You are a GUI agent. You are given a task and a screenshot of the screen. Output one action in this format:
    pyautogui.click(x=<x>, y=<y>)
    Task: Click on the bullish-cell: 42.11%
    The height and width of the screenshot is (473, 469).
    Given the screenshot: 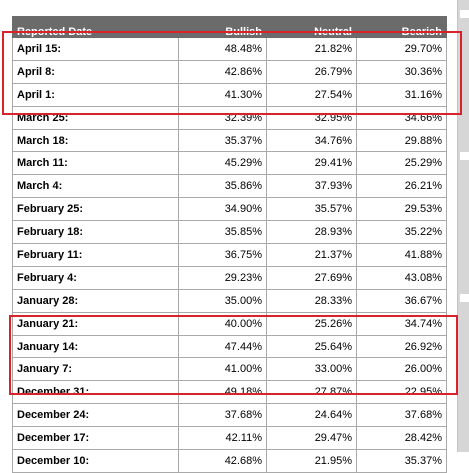 What is the action you would take?
    pyautogui.click(x=222, y=438)
    